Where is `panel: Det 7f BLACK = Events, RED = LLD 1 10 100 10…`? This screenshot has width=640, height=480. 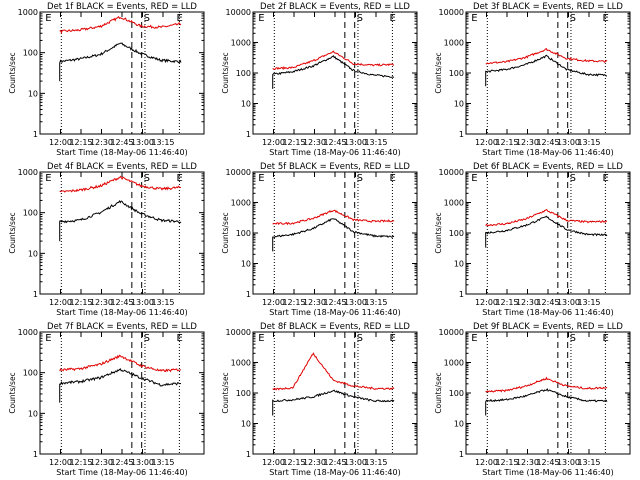 panel: Det 7f BLACK = Events, RED = LLD 1 10 100 10… is located at coordinates (106, 399).